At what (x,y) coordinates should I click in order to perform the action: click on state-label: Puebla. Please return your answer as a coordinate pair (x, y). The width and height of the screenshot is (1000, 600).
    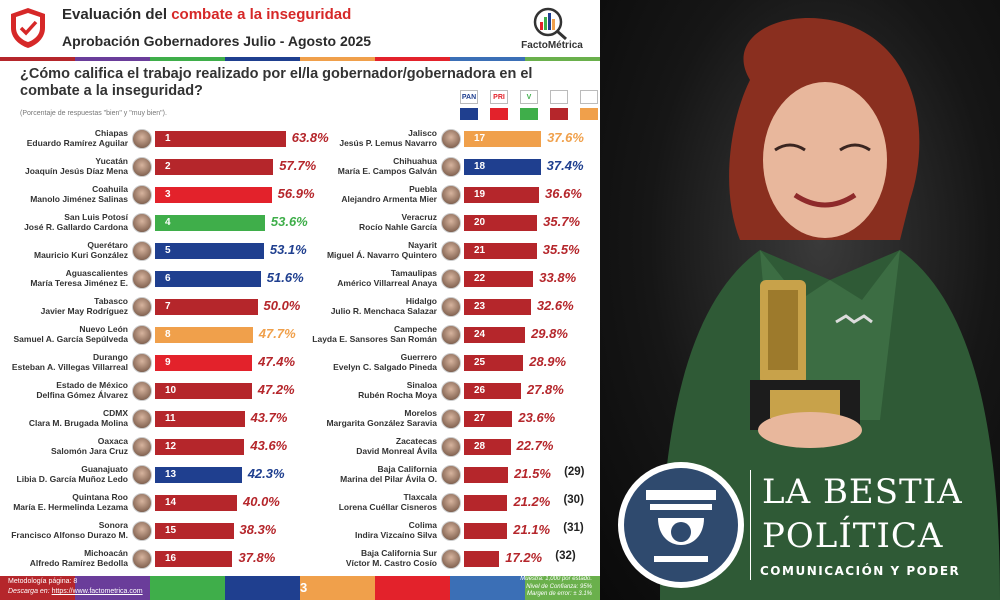
    Looking at the image, I should click on (423, 189).